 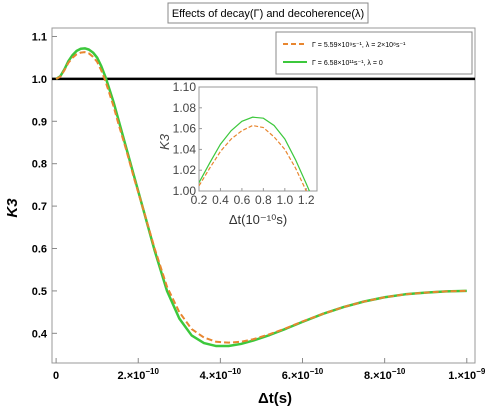 I want to click on y-tick-label: 0.7, so click(x=39, y=207).